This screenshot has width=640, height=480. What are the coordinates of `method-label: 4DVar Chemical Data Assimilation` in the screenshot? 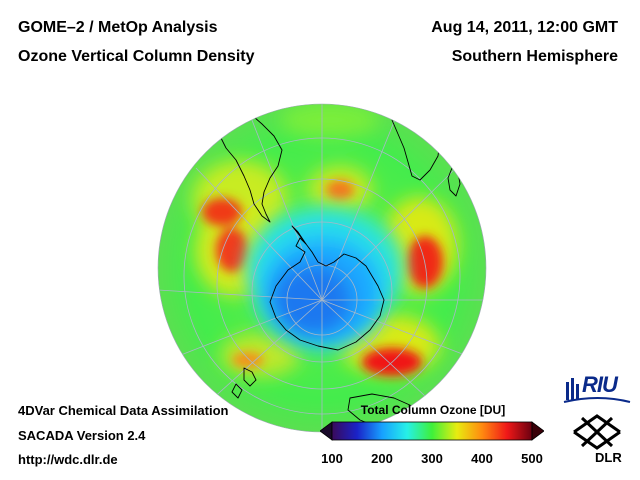 It's located at (123, 410).